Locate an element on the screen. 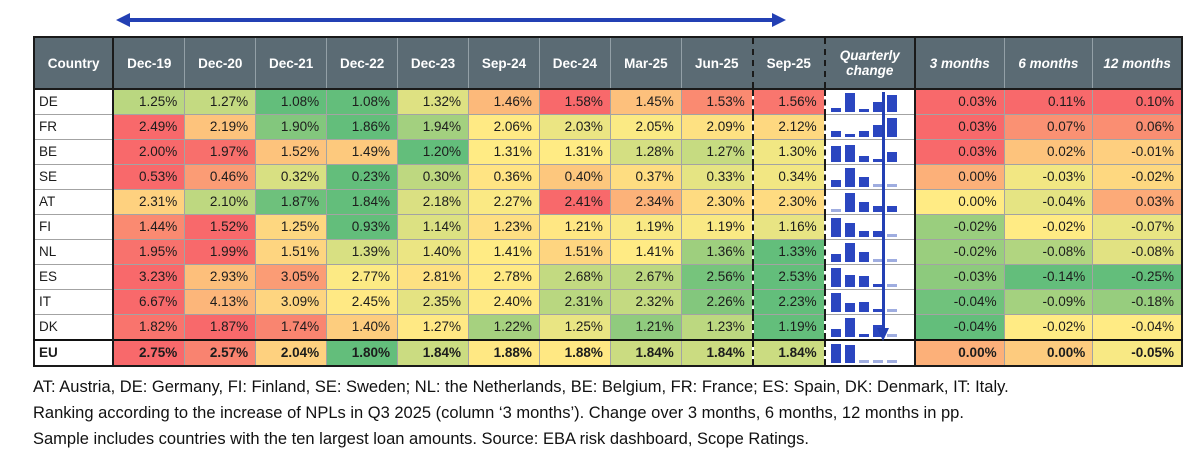  npl-value-cell: 1.36% is located at coordinates (717, 252).